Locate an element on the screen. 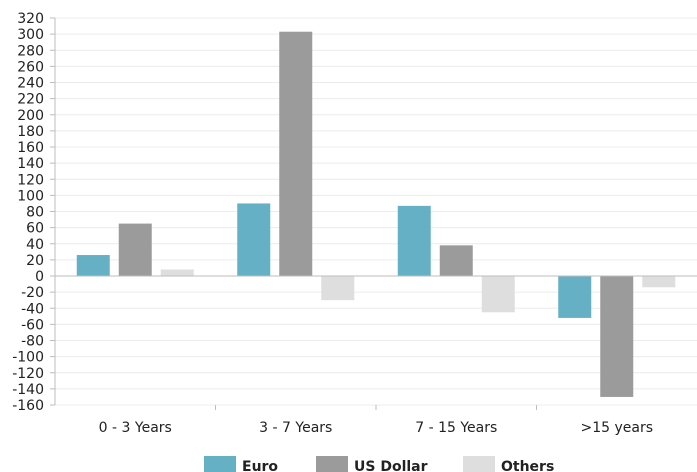  y-tick-label: -20 is located at coordinates (32, 293).